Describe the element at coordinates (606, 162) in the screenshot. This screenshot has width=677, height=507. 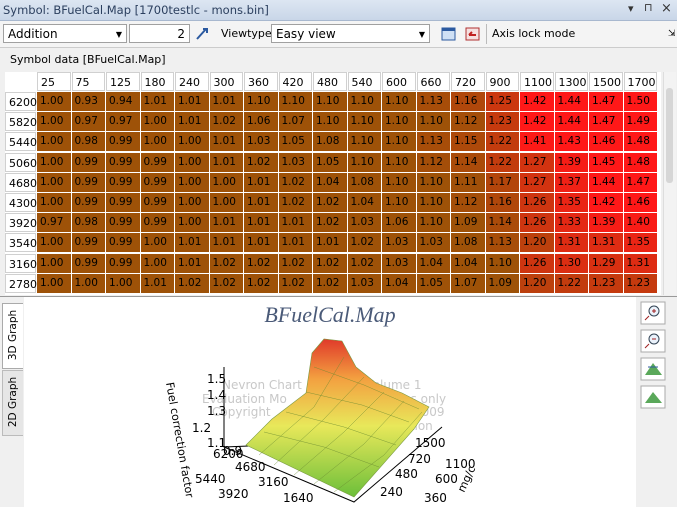
I see `cell: 1.45` at that location.